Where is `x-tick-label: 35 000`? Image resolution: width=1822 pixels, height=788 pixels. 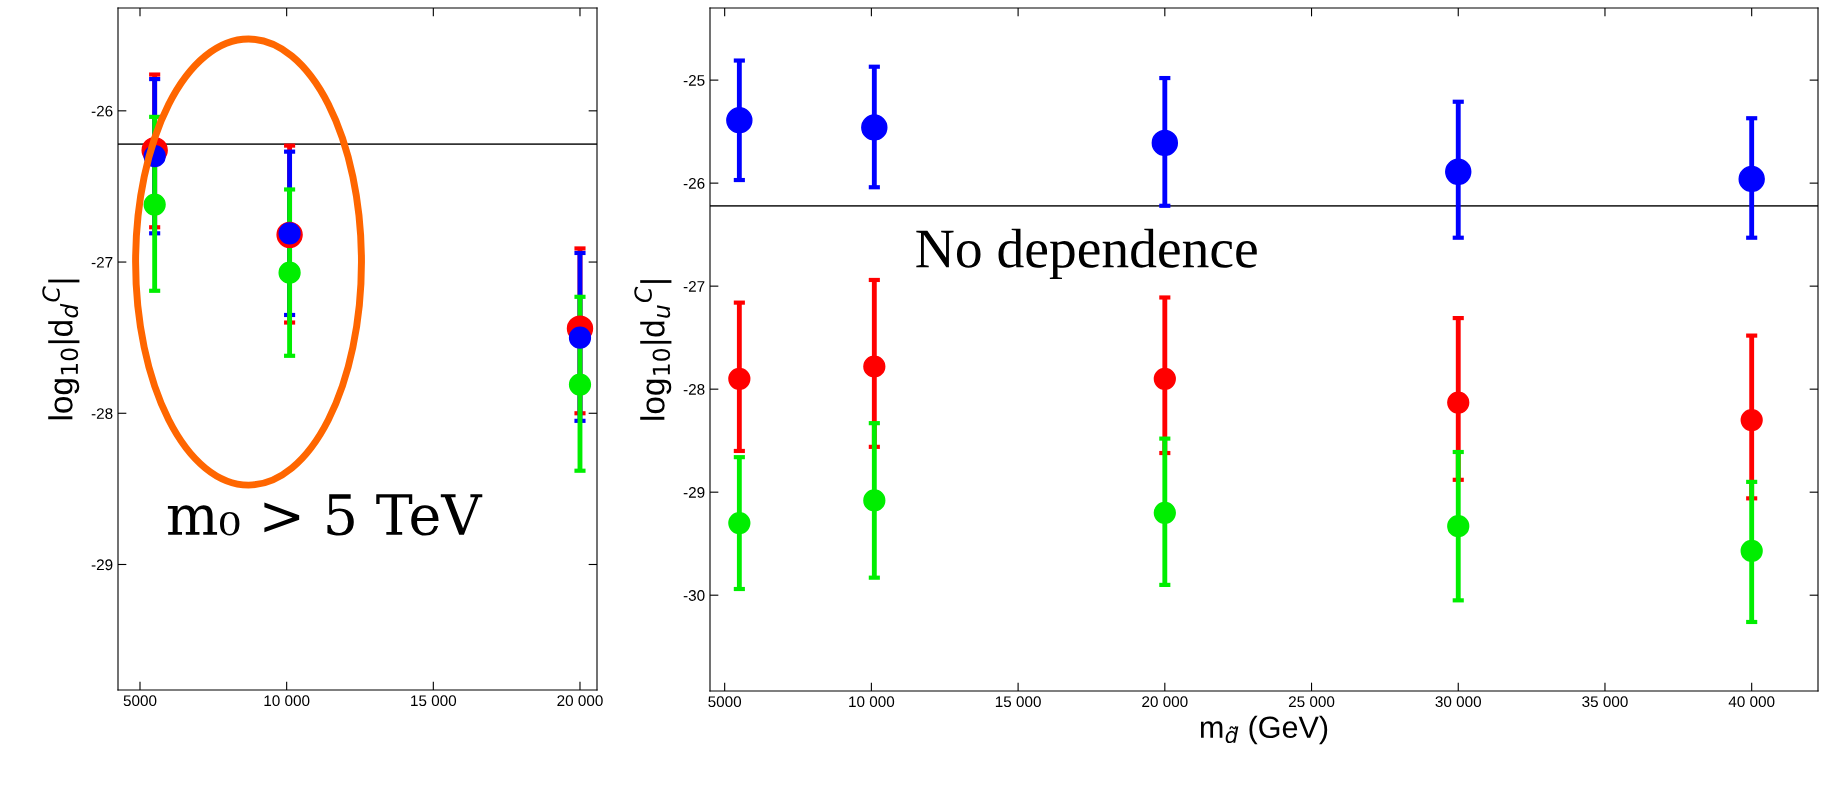
x-tick-label: 35 000 is located at coordinates (1605, 702).